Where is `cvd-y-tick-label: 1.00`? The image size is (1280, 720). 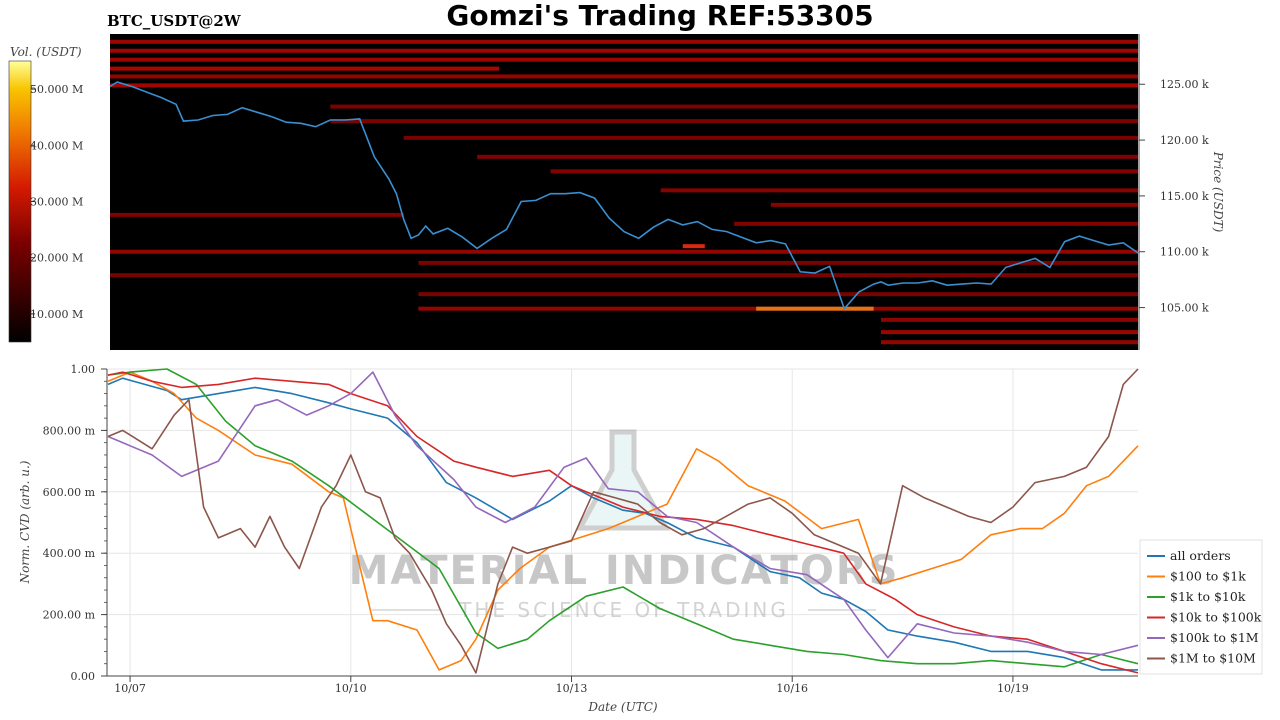
cvd-y-tick-label: 1.00 is located at coordinates (83, 369).